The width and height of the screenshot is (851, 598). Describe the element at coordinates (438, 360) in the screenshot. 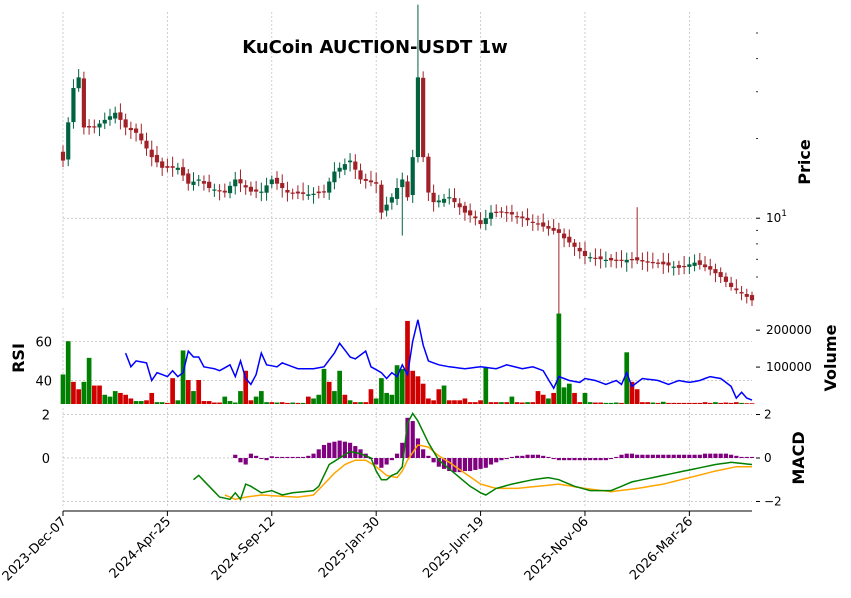

I see `rsi-line` at that location.